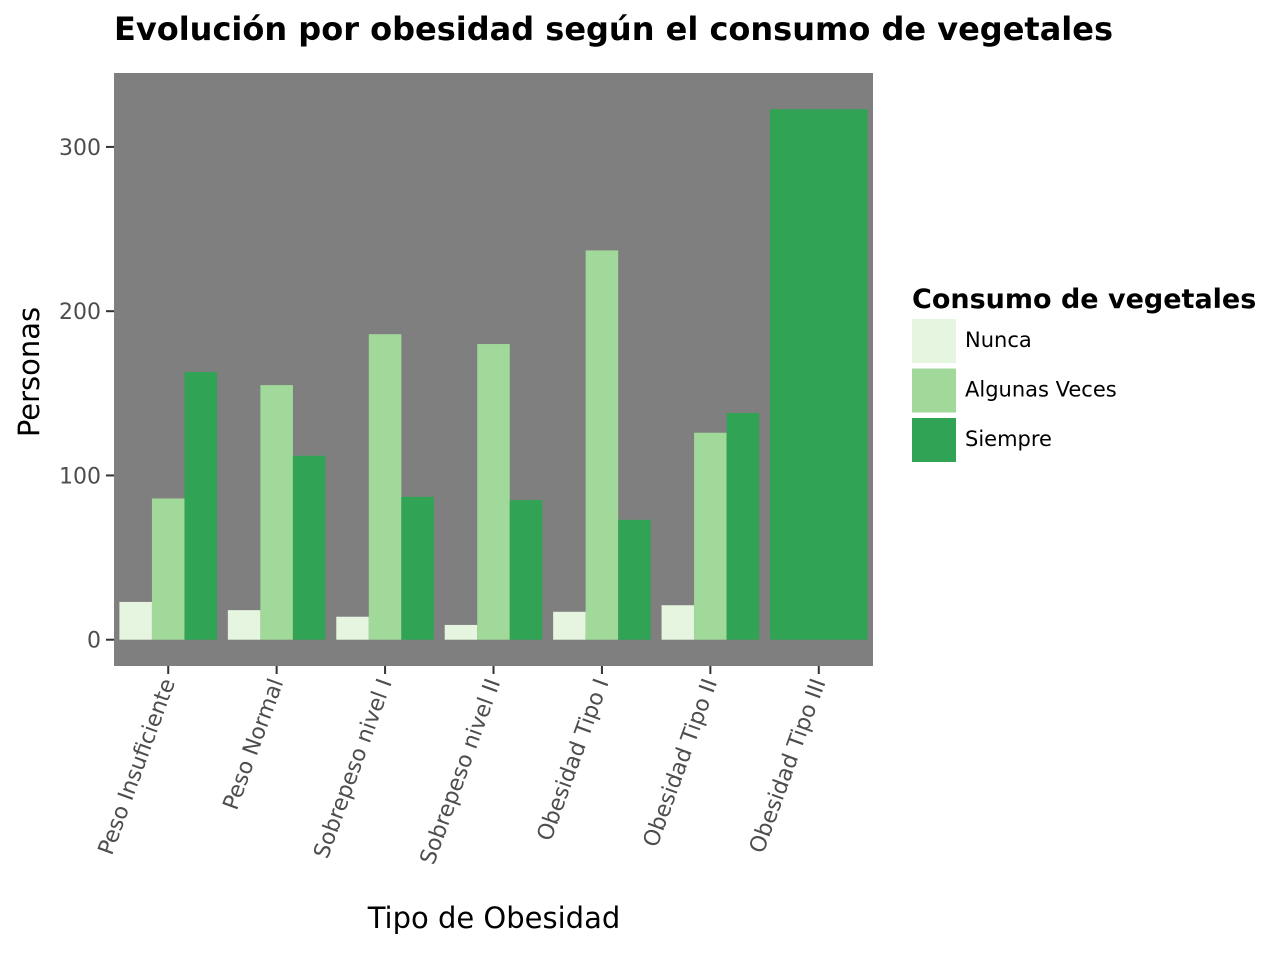 The image size is (1280, 960). Describe the element at coordinates (80, 476) in the screenshot. I see `y-tick-label-1: 100` at that location.